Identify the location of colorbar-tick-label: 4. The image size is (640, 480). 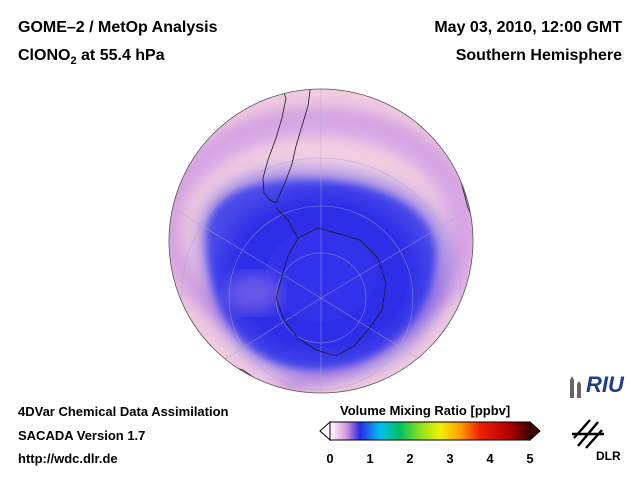
(490, 458).